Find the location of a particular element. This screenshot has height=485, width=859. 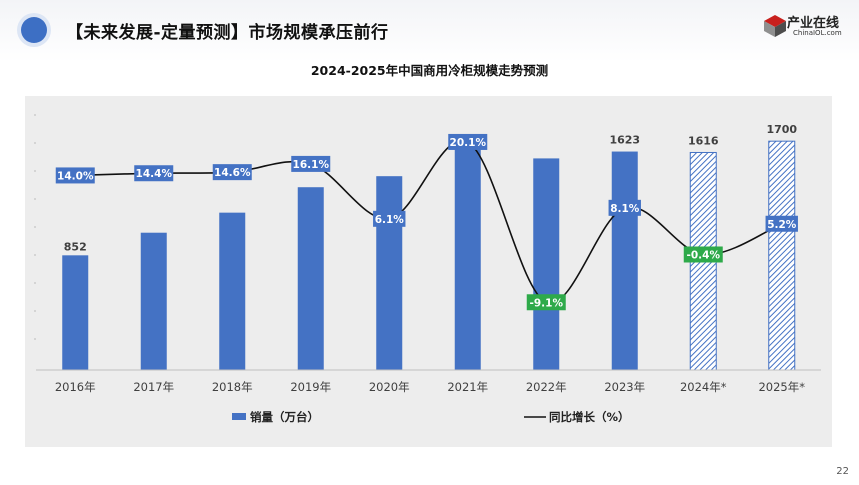

growth-label: 20.1% is located at coordinates (468, 143).